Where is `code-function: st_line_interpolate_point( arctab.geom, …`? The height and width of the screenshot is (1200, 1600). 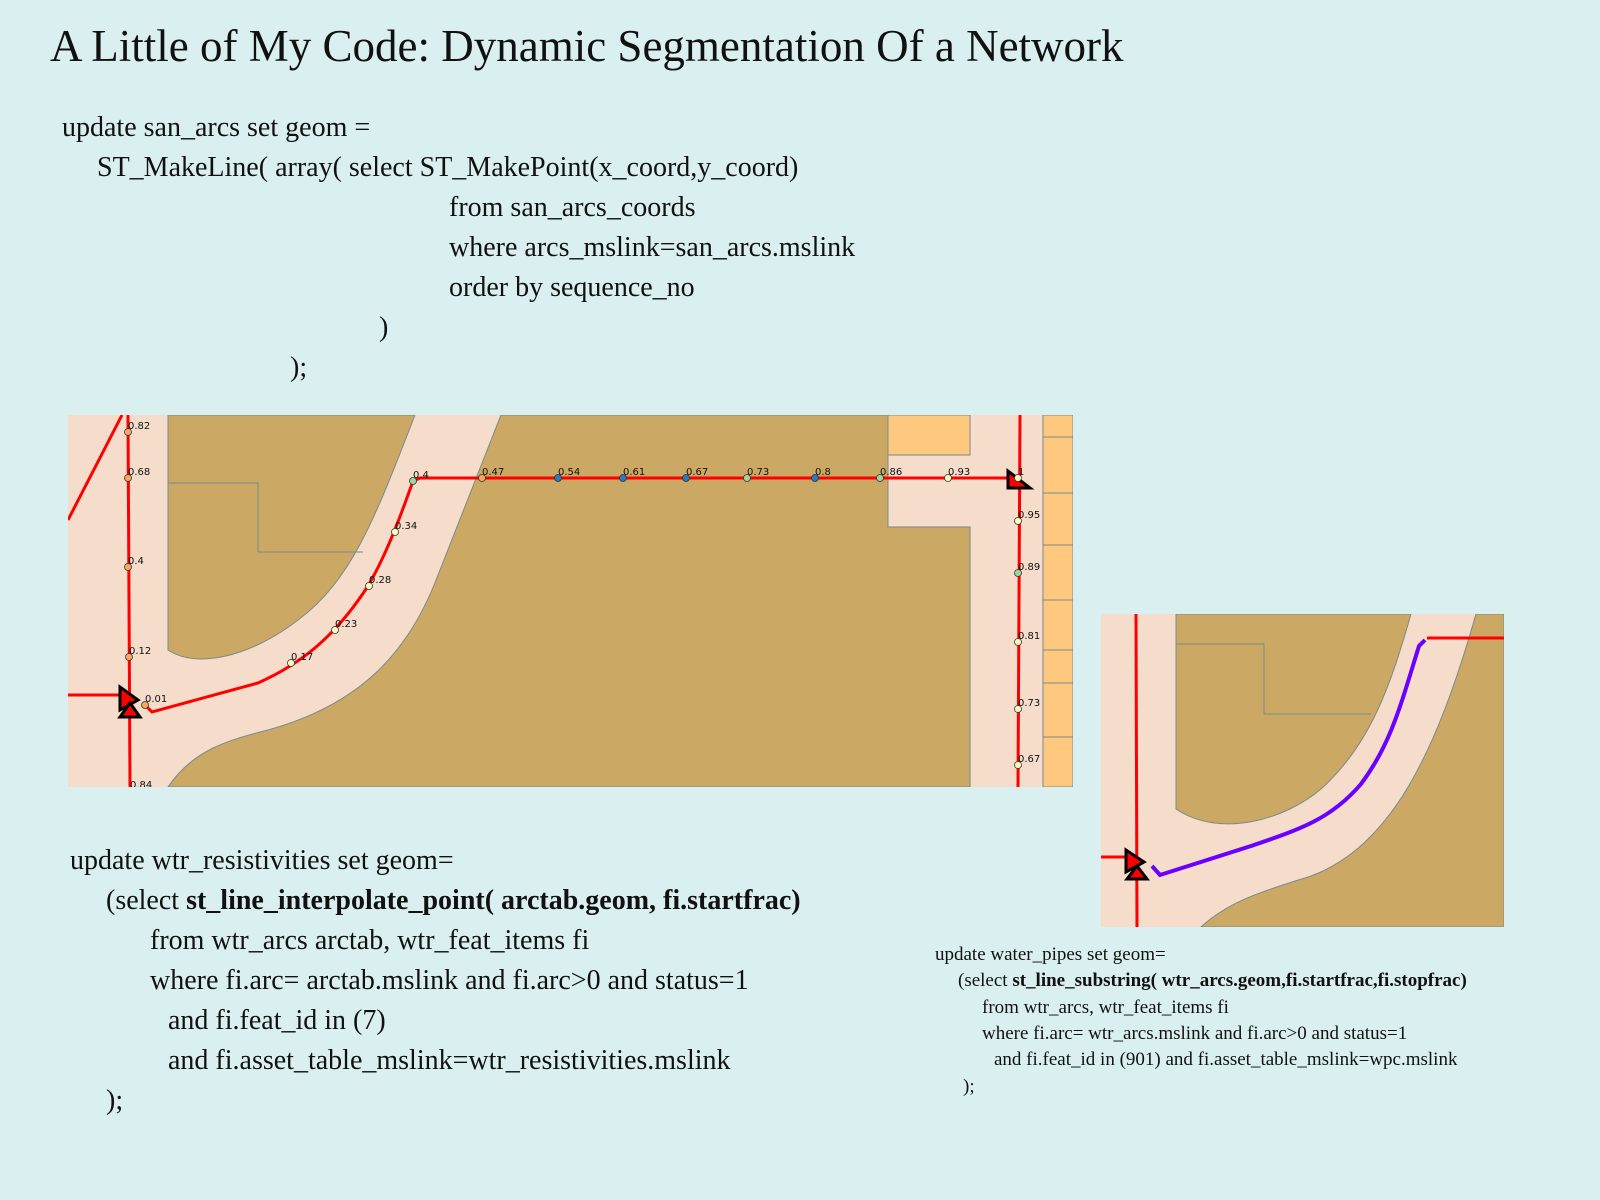 code-function: st_line_interpolate_point( arctab.geom, … is located at coordinates (493, 900).